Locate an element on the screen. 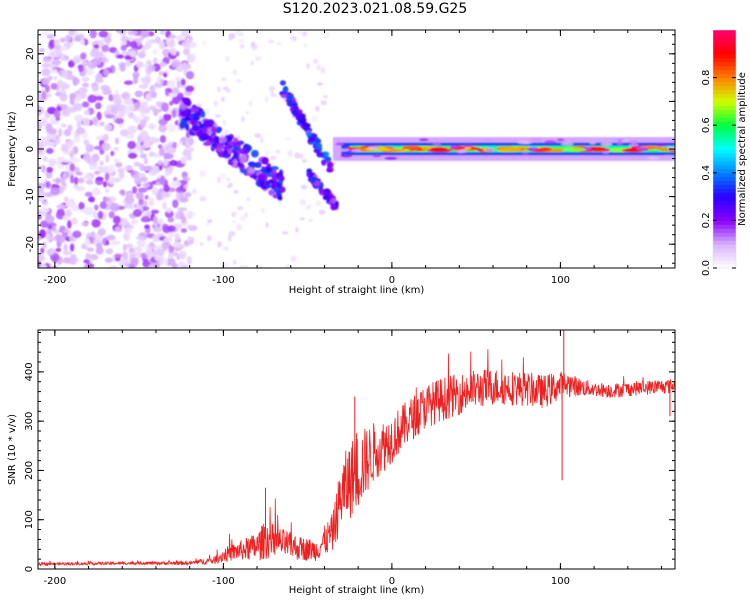  colorbar-tick-label: 0.8 is located at coordinates (706, 78).